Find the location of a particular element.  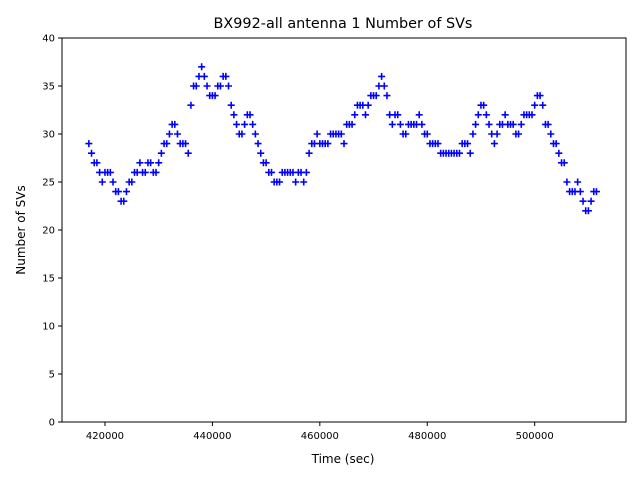

y-tick-label: 0 is located at coordinates (52, 423).